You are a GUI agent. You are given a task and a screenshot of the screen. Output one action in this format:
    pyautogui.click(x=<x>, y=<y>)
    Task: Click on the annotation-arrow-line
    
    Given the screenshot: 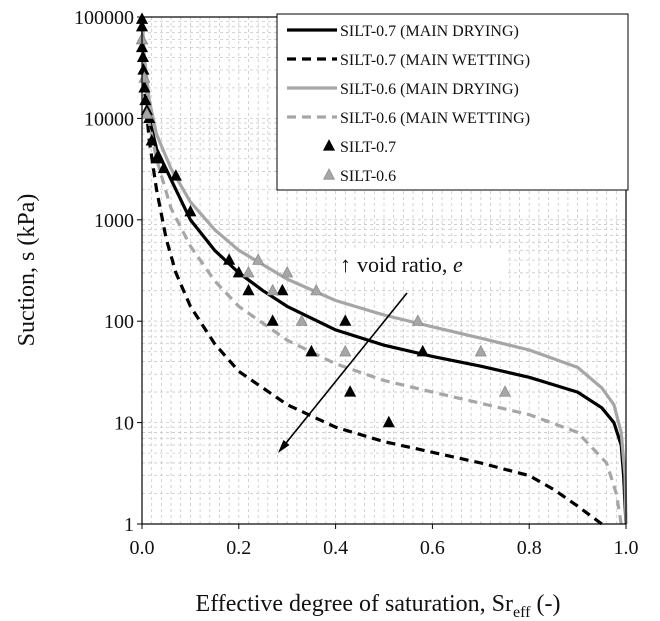 What is the action you would take?
    pyautogui.click(x=344, y=370)
    